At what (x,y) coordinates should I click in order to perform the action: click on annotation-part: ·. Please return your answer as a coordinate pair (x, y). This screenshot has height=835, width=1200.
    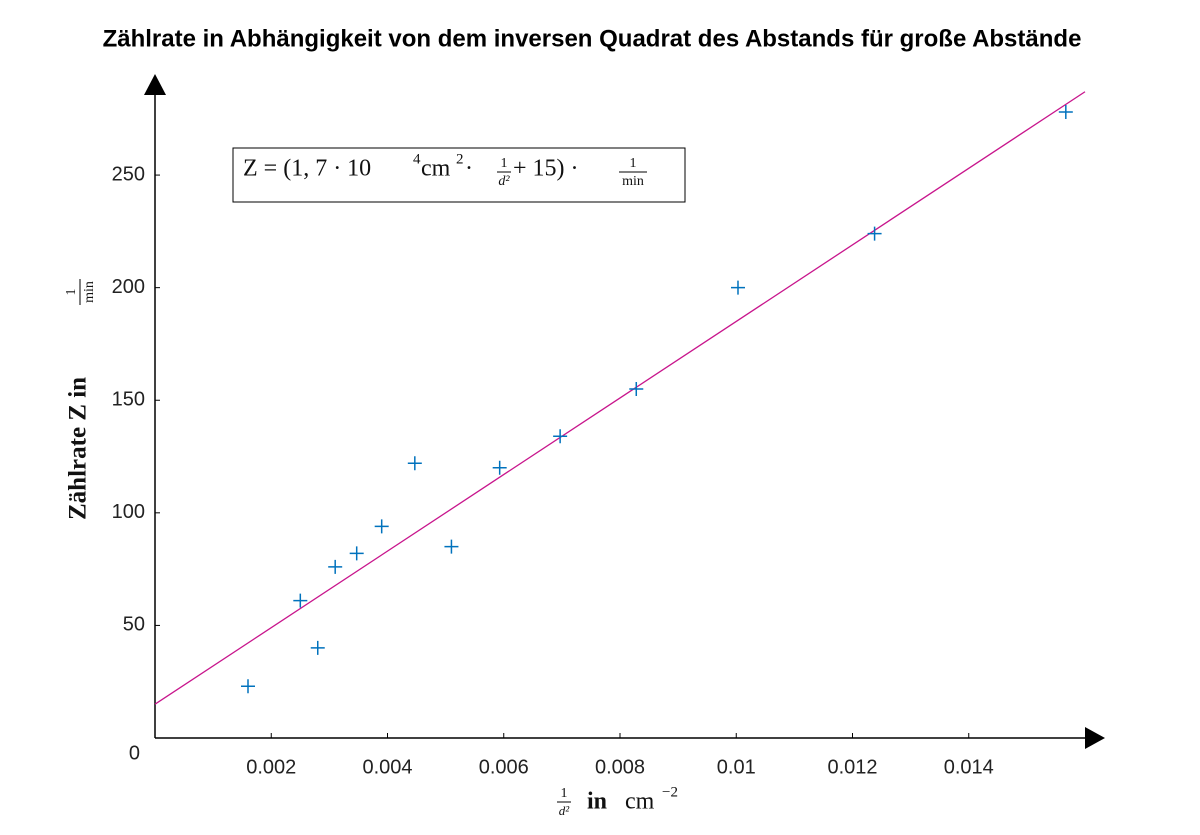
    Looking at the image, I should click on (469, 169).